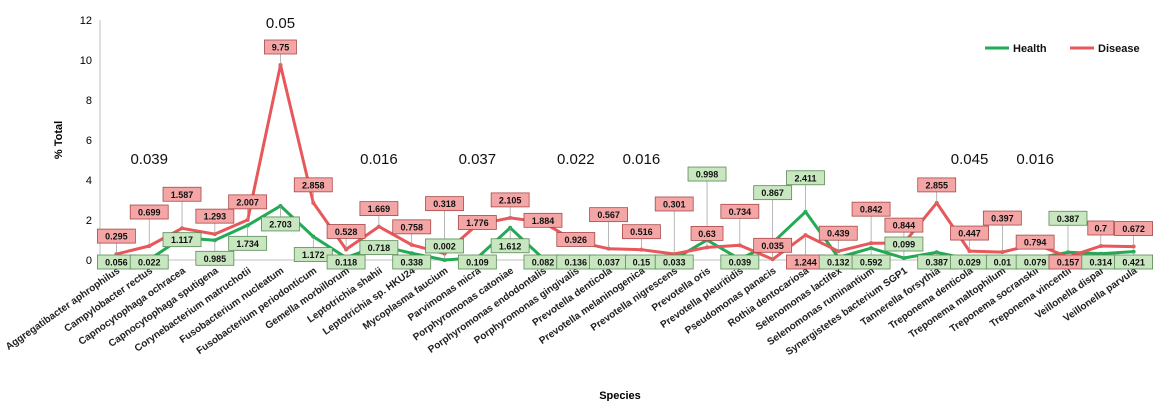 The image size is (1155, 406). What do you see at coordinates (805, 263) in the screenshot?
I see `value-label-disease: 1.244` at bounding box center [805, 263].